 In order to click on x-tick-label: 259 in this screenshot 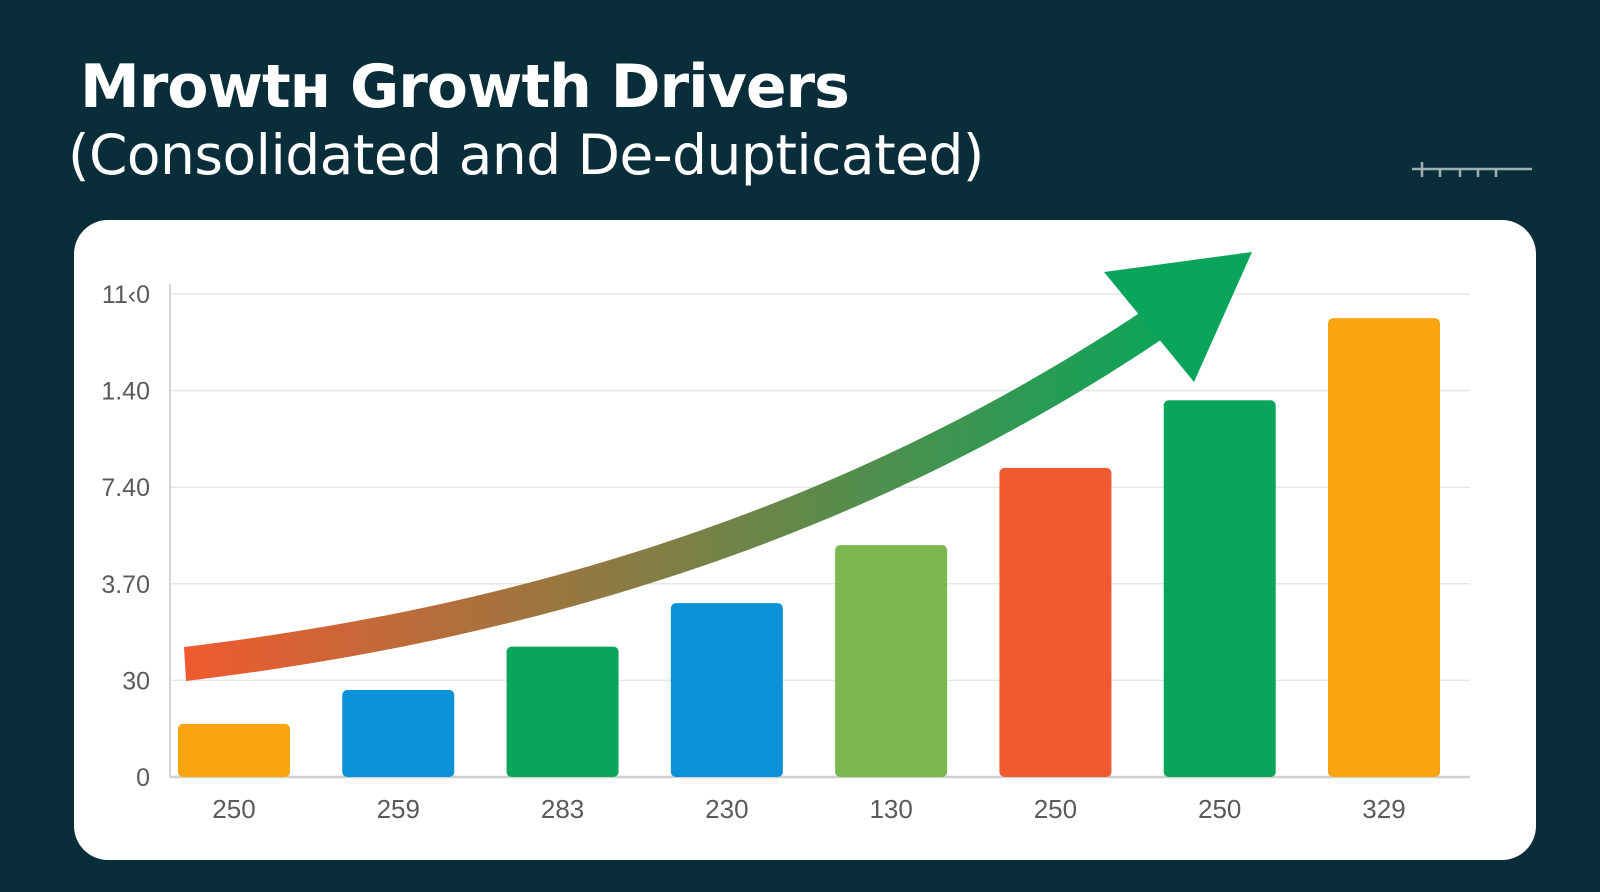, I will do `click(398, 809)`.